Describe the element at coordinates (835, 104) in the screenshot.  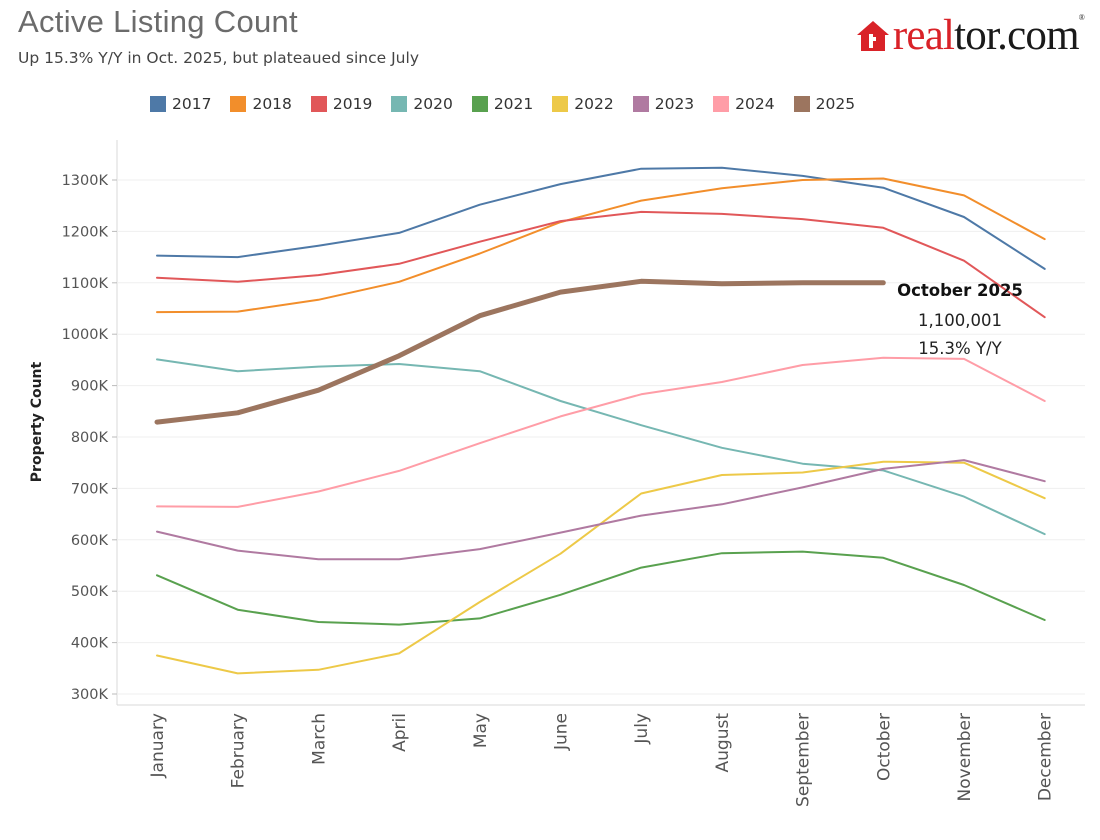
I see `legend-label: 2025` at that location.